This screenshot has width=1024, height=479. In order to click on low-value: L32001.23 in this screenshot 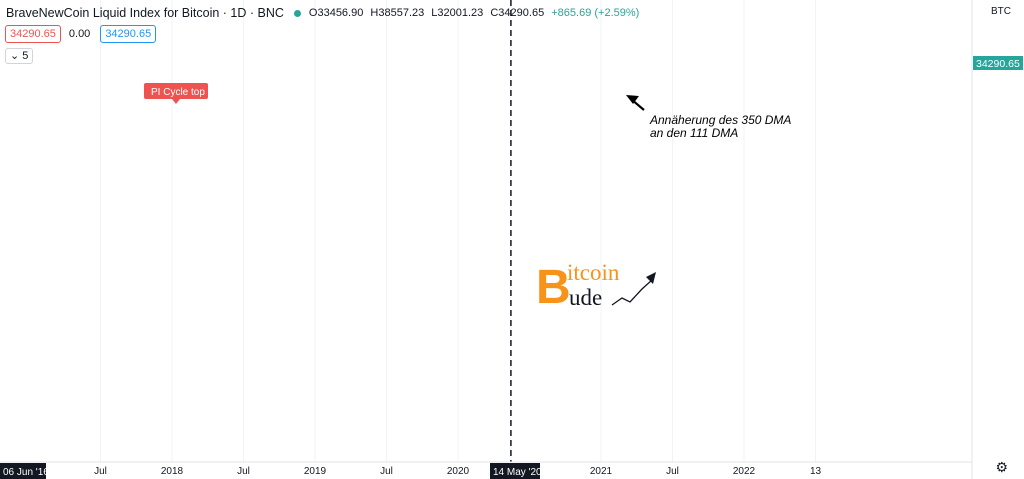, I will do `click(457, 13)`.